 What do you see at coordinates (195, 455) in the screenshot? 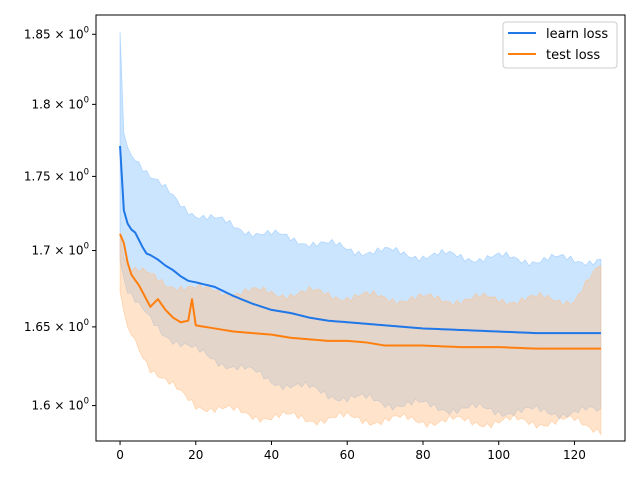
I see `x-tick-label: 20` at bounding box center [195, 455].